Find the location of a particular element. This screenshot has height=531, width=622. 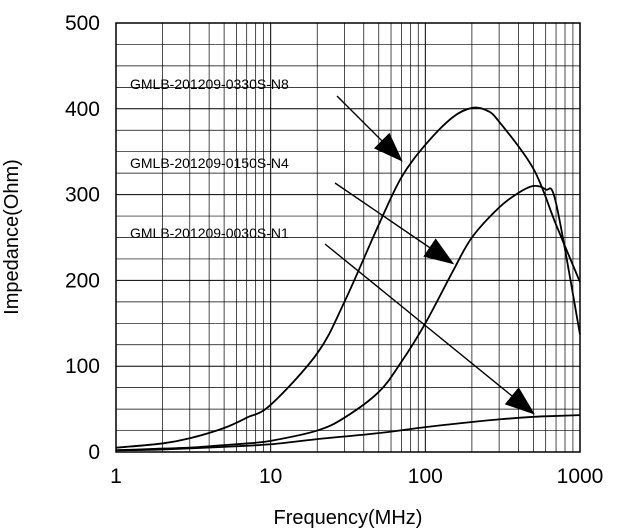

y-tick-label: 300 is located at coordinates (82, 195).